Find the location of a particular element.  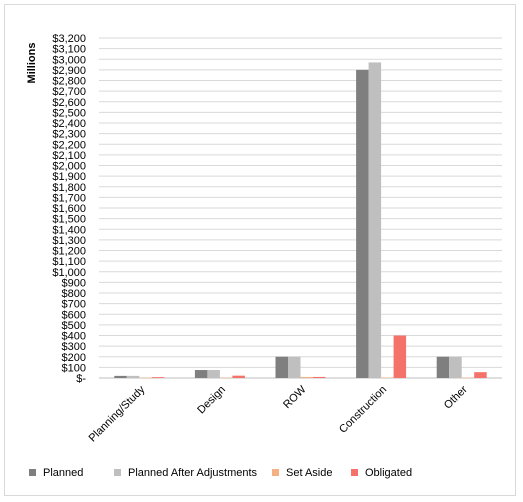

y-tick-label: $2,300 is located at coordinates (69, 135).